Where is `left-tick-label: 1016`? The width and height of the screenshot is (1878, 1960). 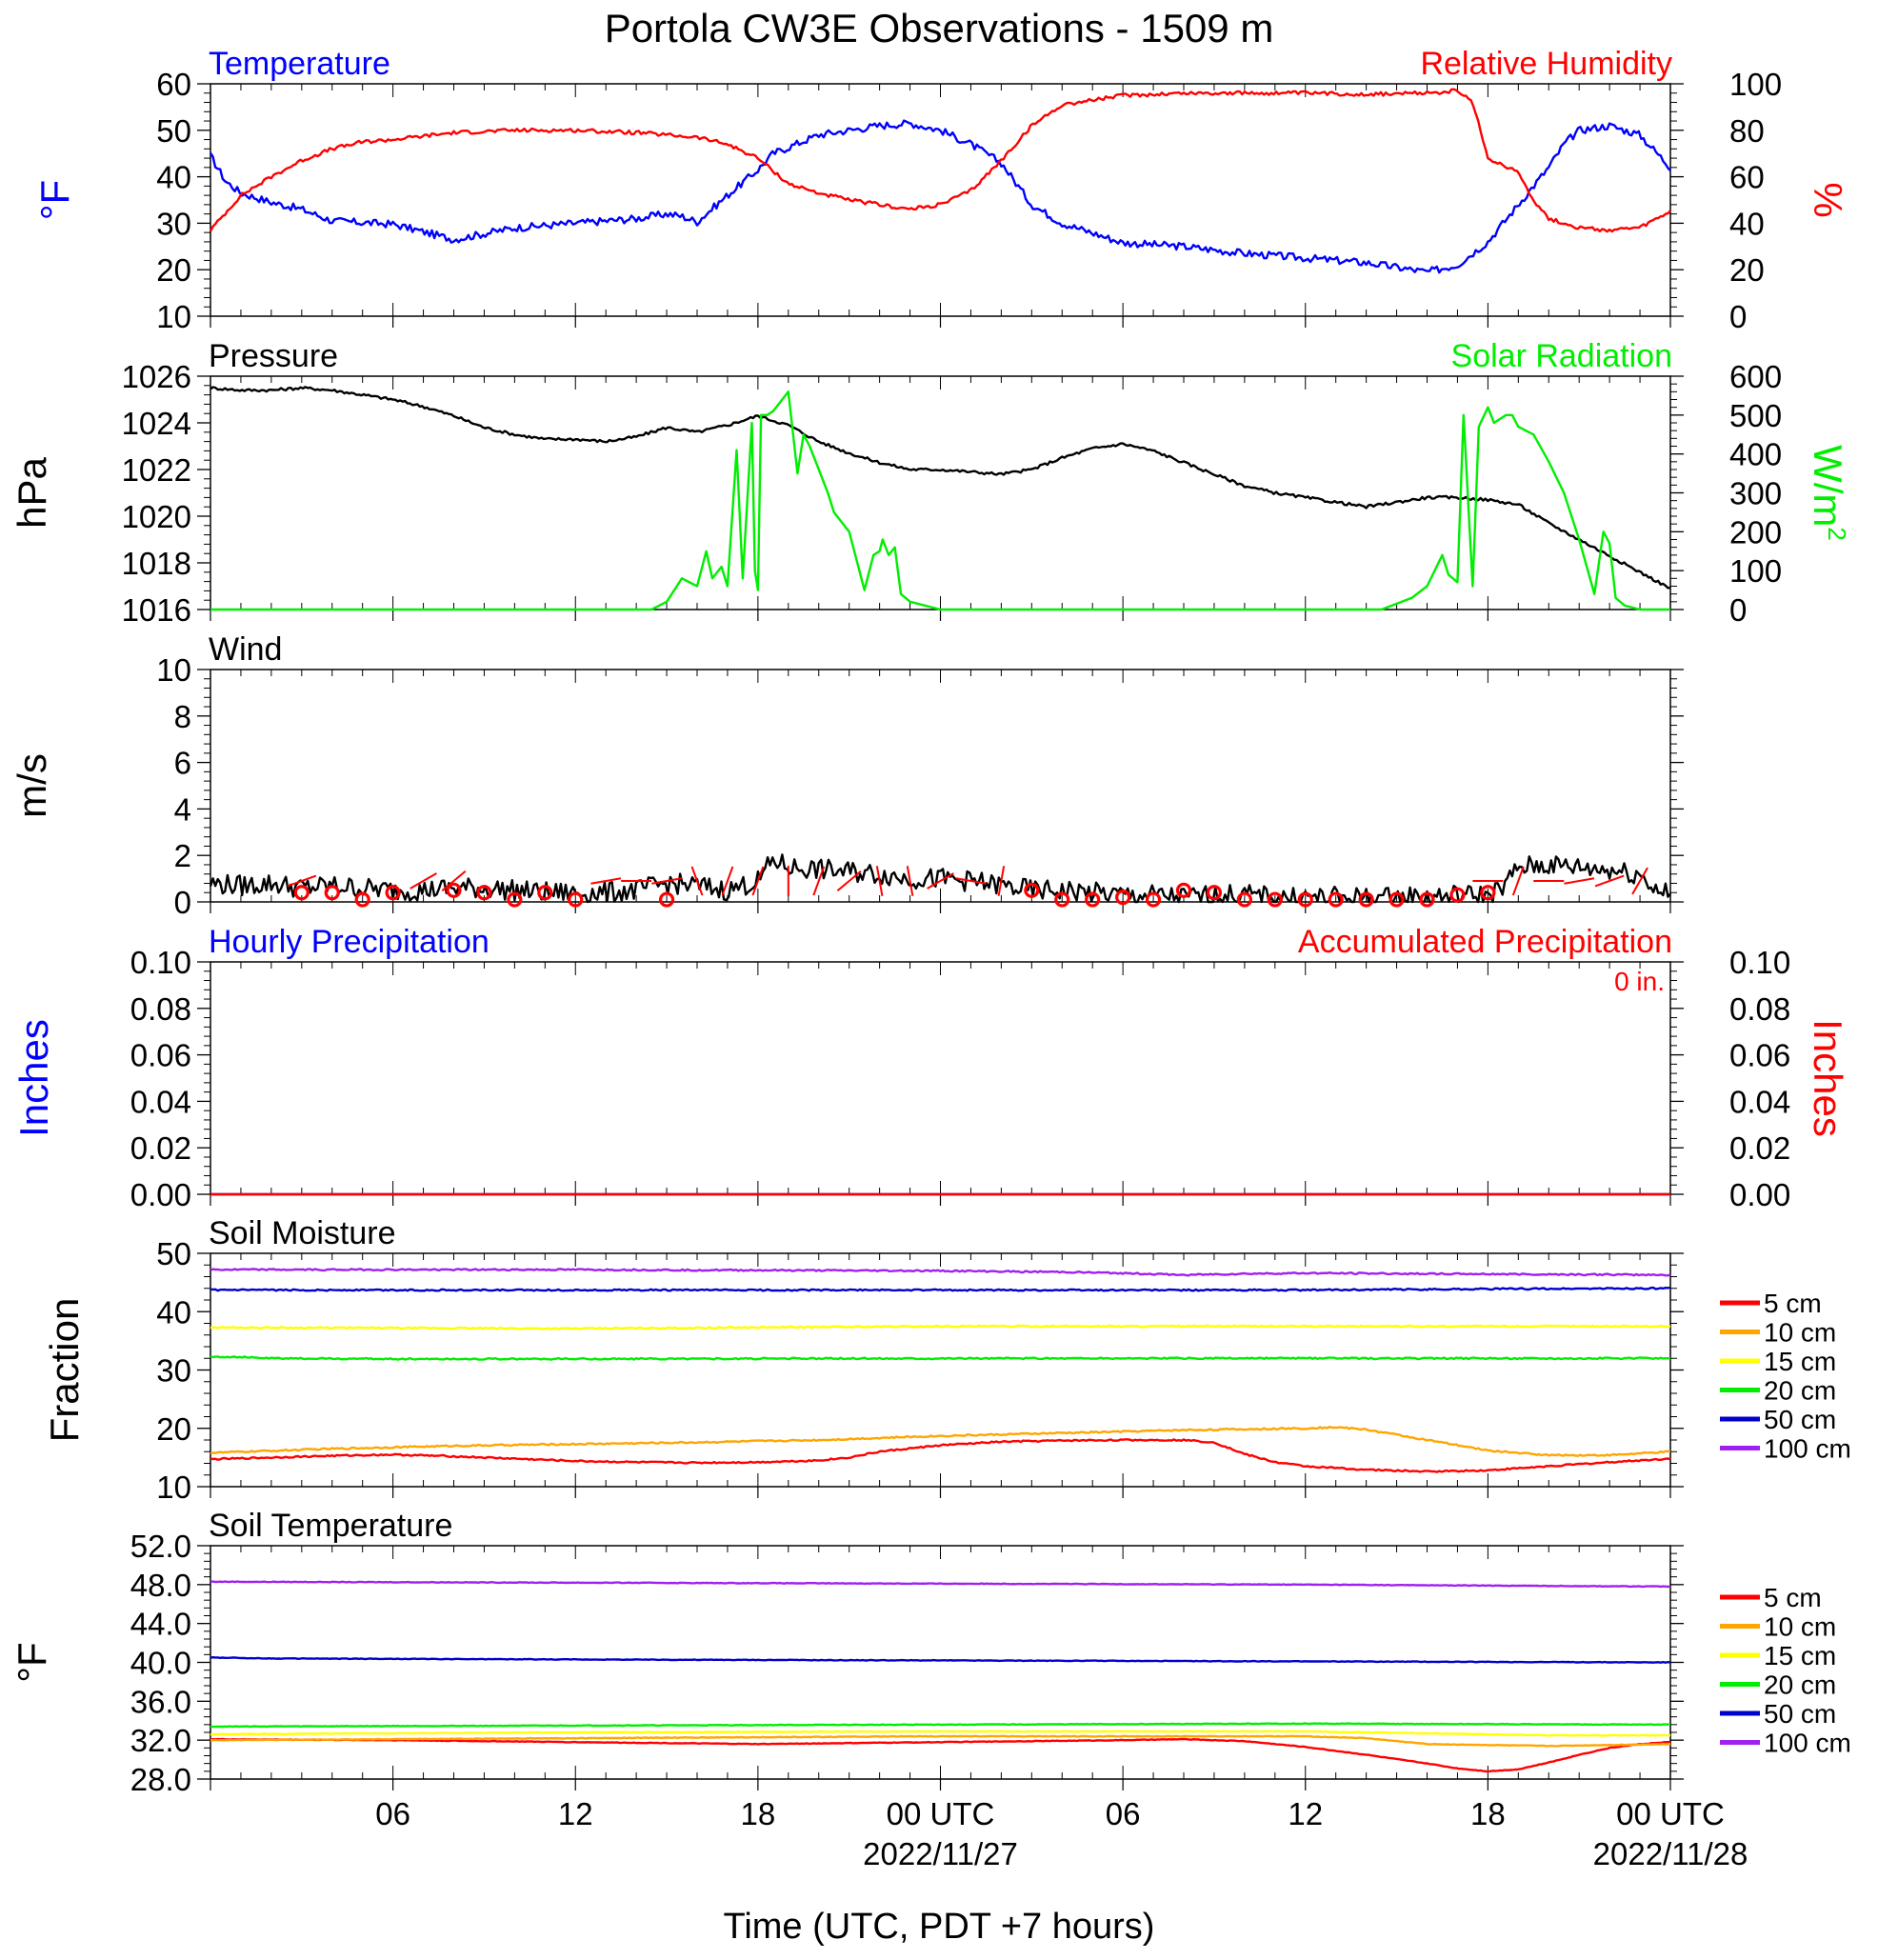 left-tick-label: 1016 is located at coordinates (156, 610).